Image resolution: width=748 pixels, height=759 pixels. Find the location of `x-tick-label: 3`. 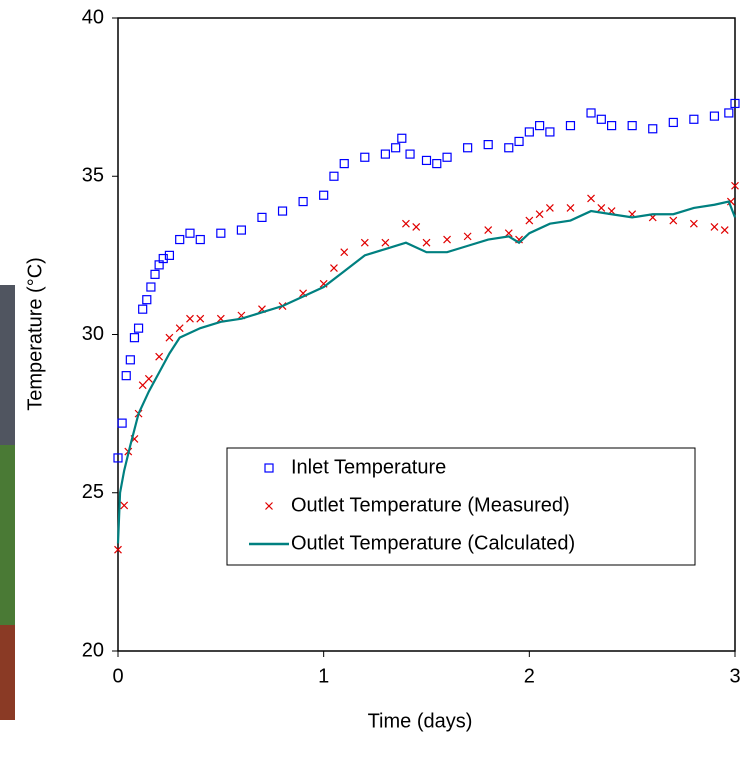

x-tick-label: 3 is located at coordinates (734, 676).